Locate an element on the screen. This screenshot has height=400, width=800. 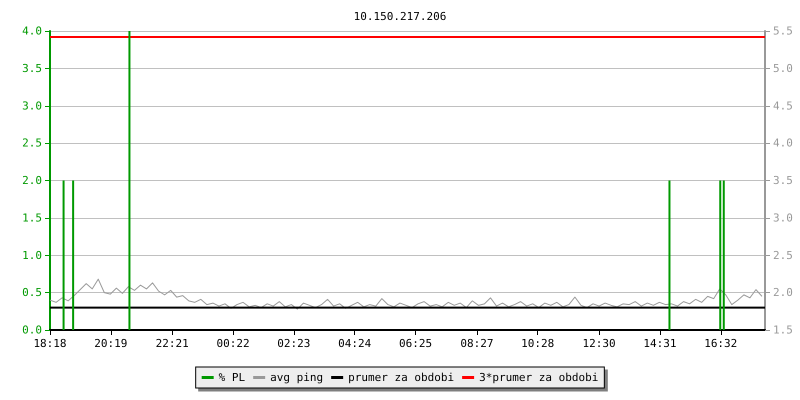
y2-tick-label: 5.0 is located at coordinates (783, 68).